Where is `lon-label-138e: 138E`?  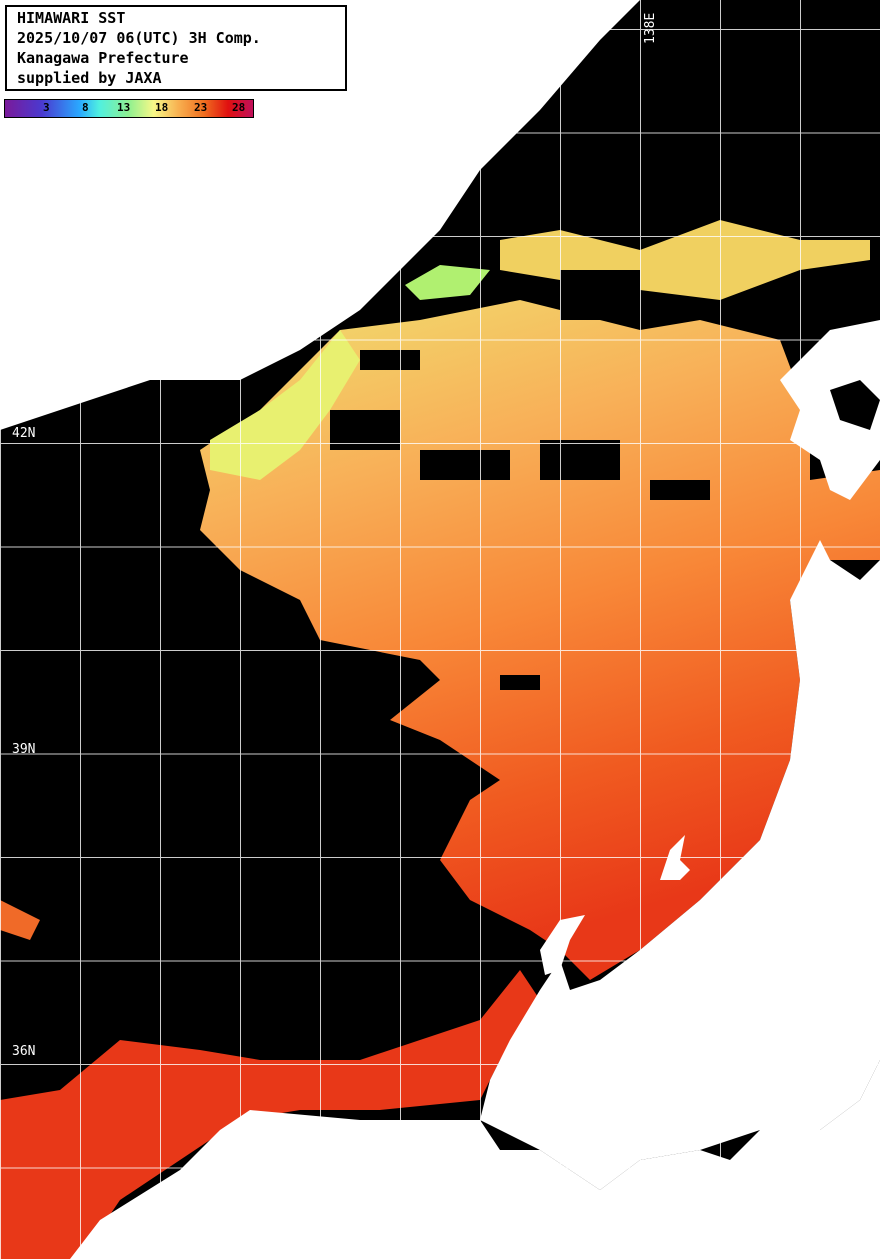
lon-label-138e: 138E is located at coordinates (650, 28).